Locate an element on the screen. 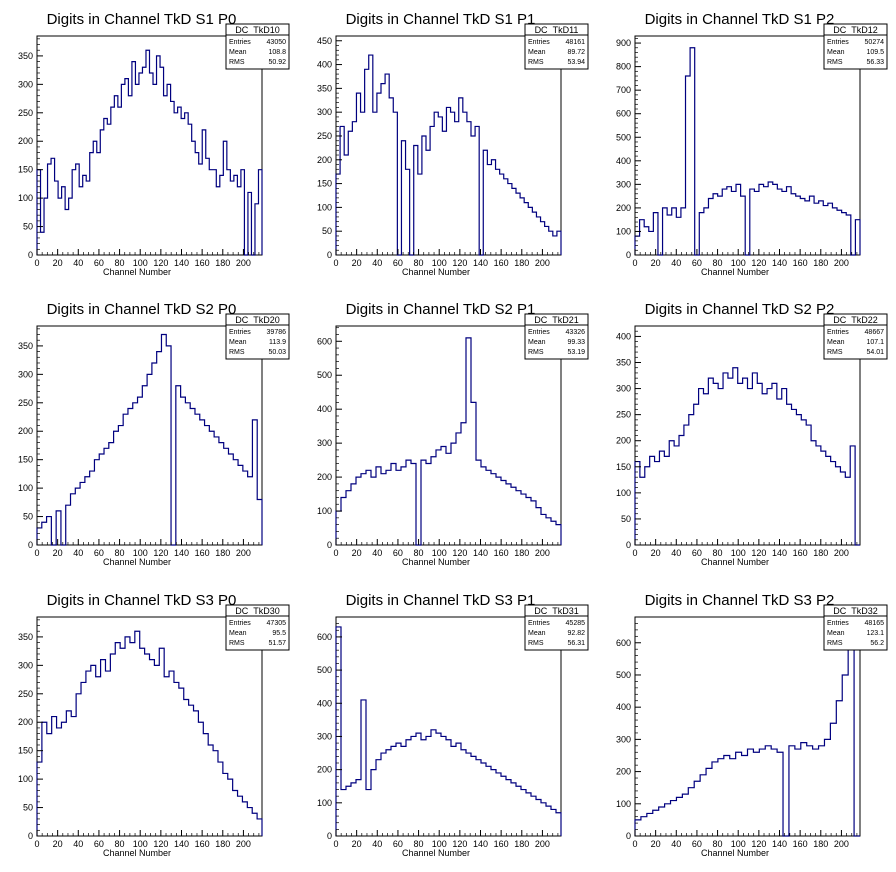 The height and width of the screenshot is (872, 896). y-tick-label: 300 is located at coordinates (324, 736).